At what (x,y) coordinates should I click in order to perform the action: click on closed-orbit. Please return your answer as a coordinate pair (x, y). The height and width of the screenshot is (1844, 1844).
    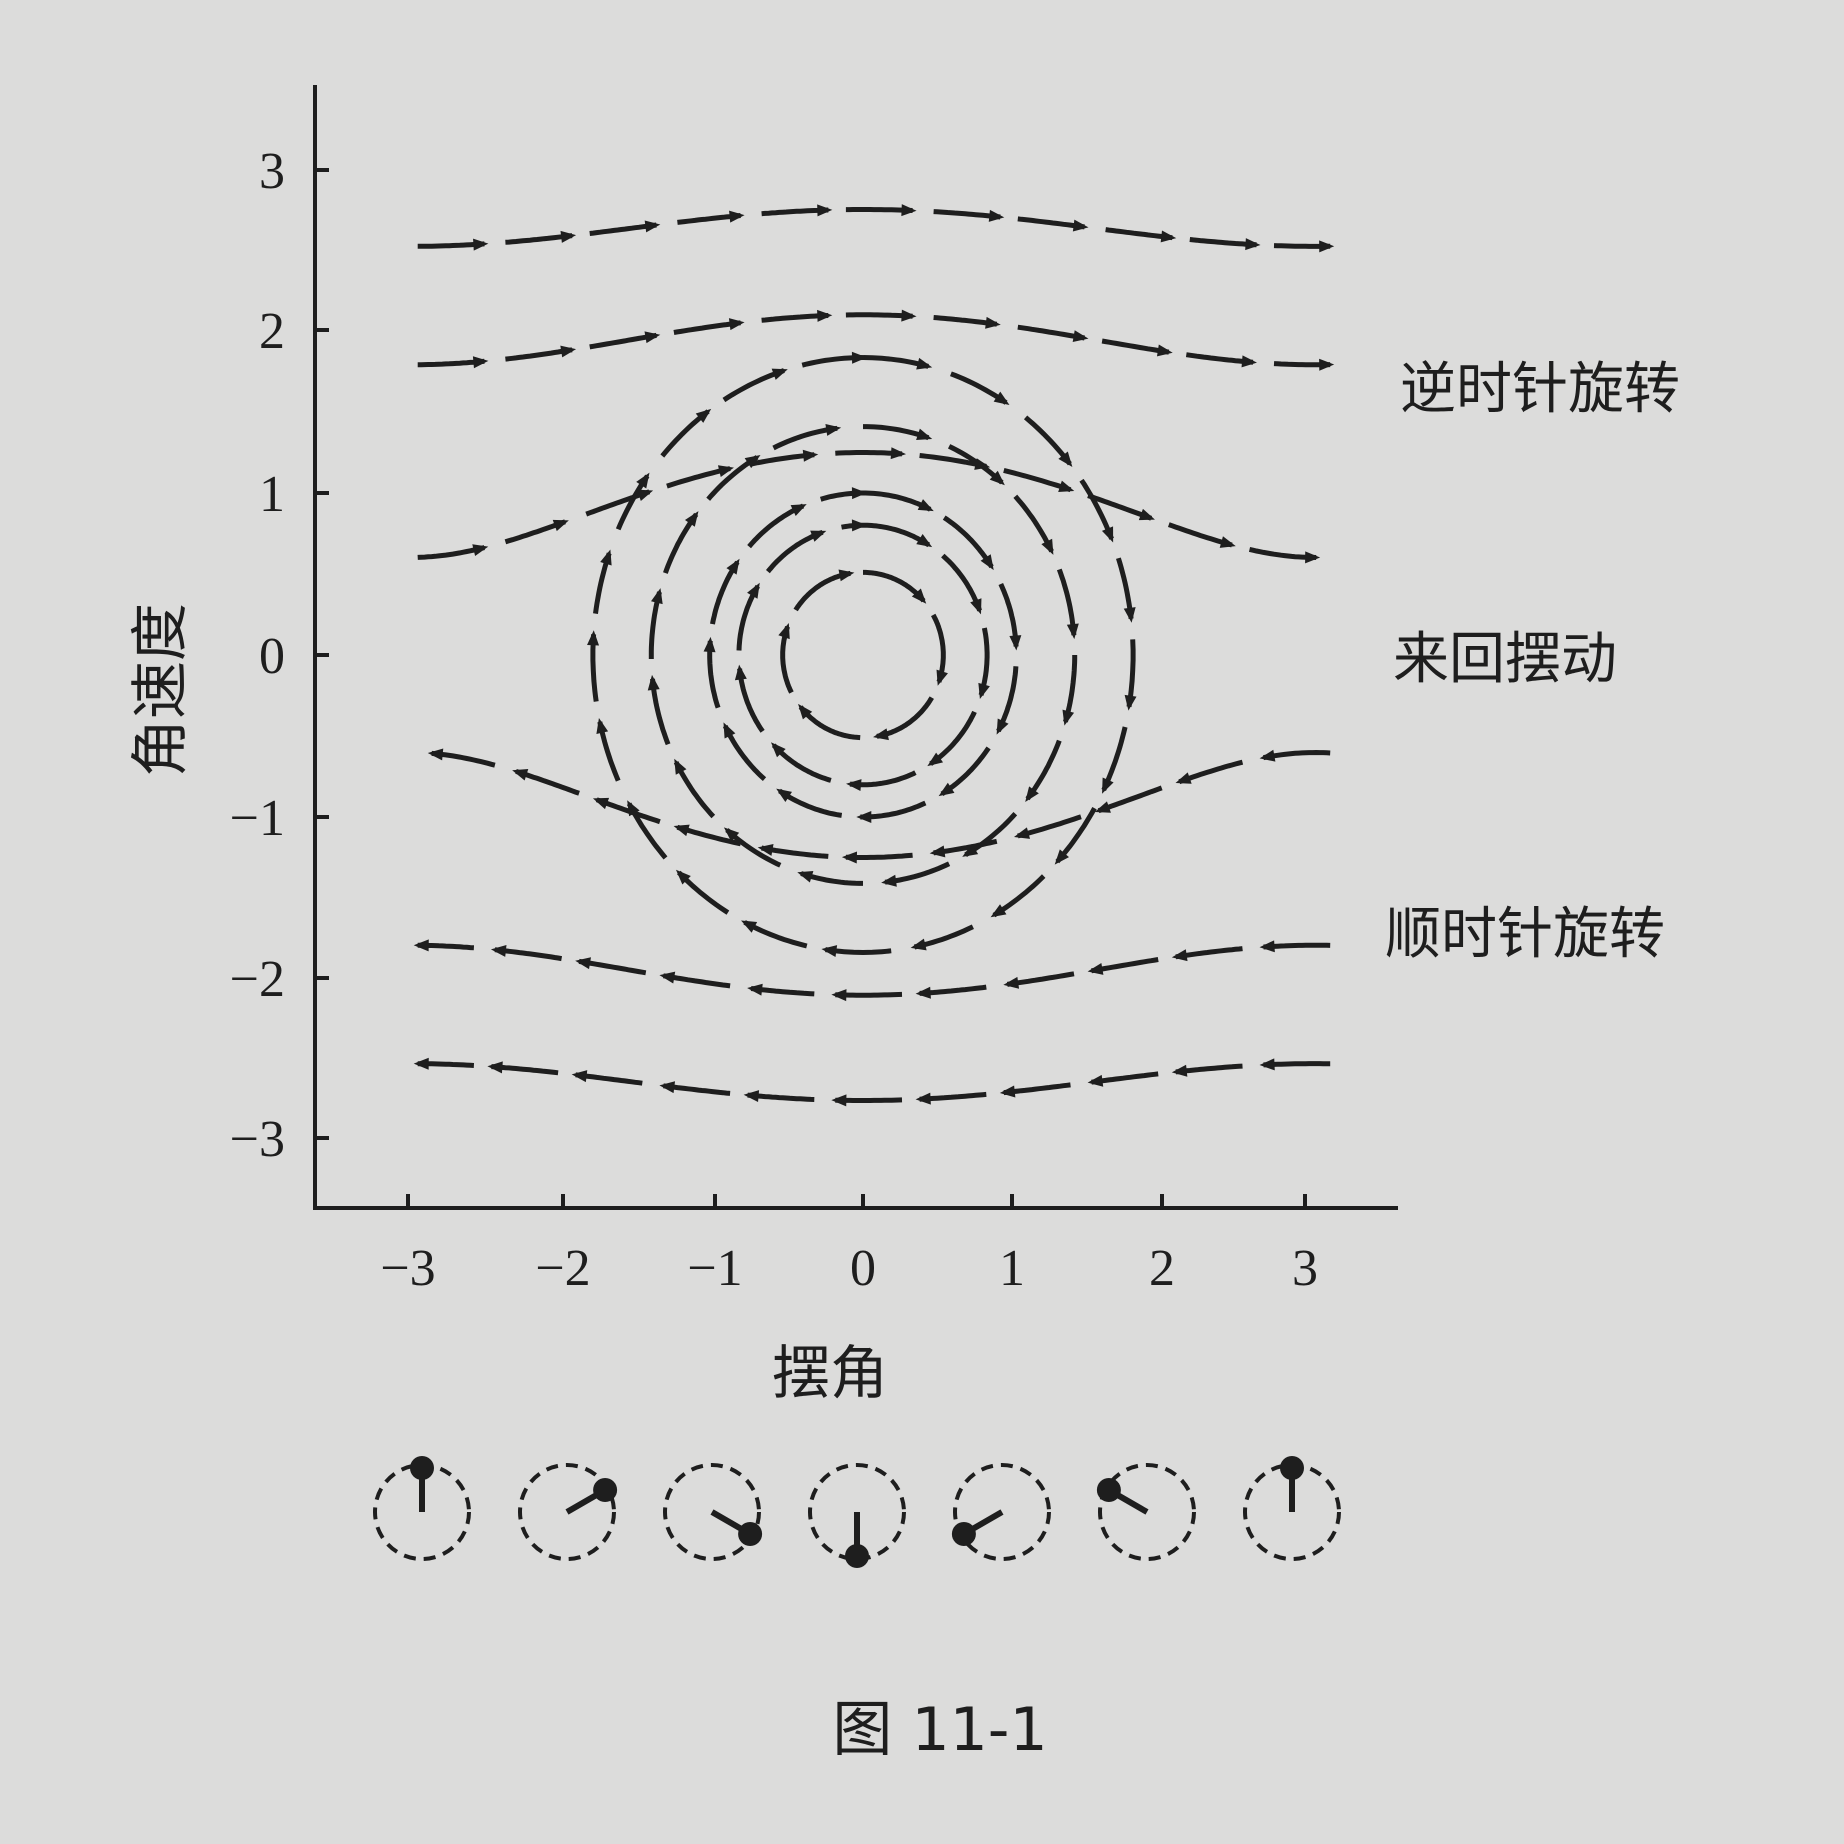
    Looking at the image, I should click on (862, 655).